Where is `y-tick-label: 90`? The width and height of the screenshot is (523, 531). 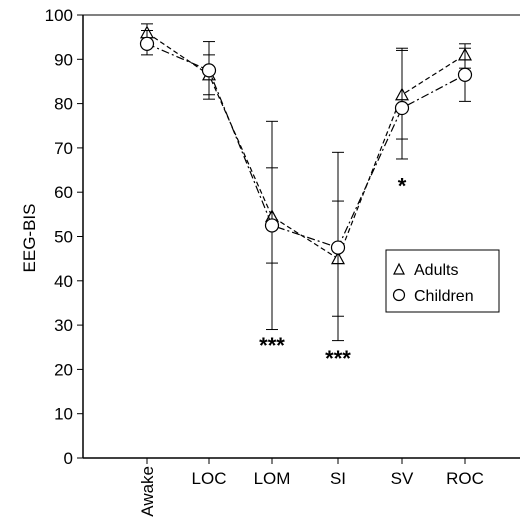 y-tick-label: 90 is located at coordinates (63, 59).